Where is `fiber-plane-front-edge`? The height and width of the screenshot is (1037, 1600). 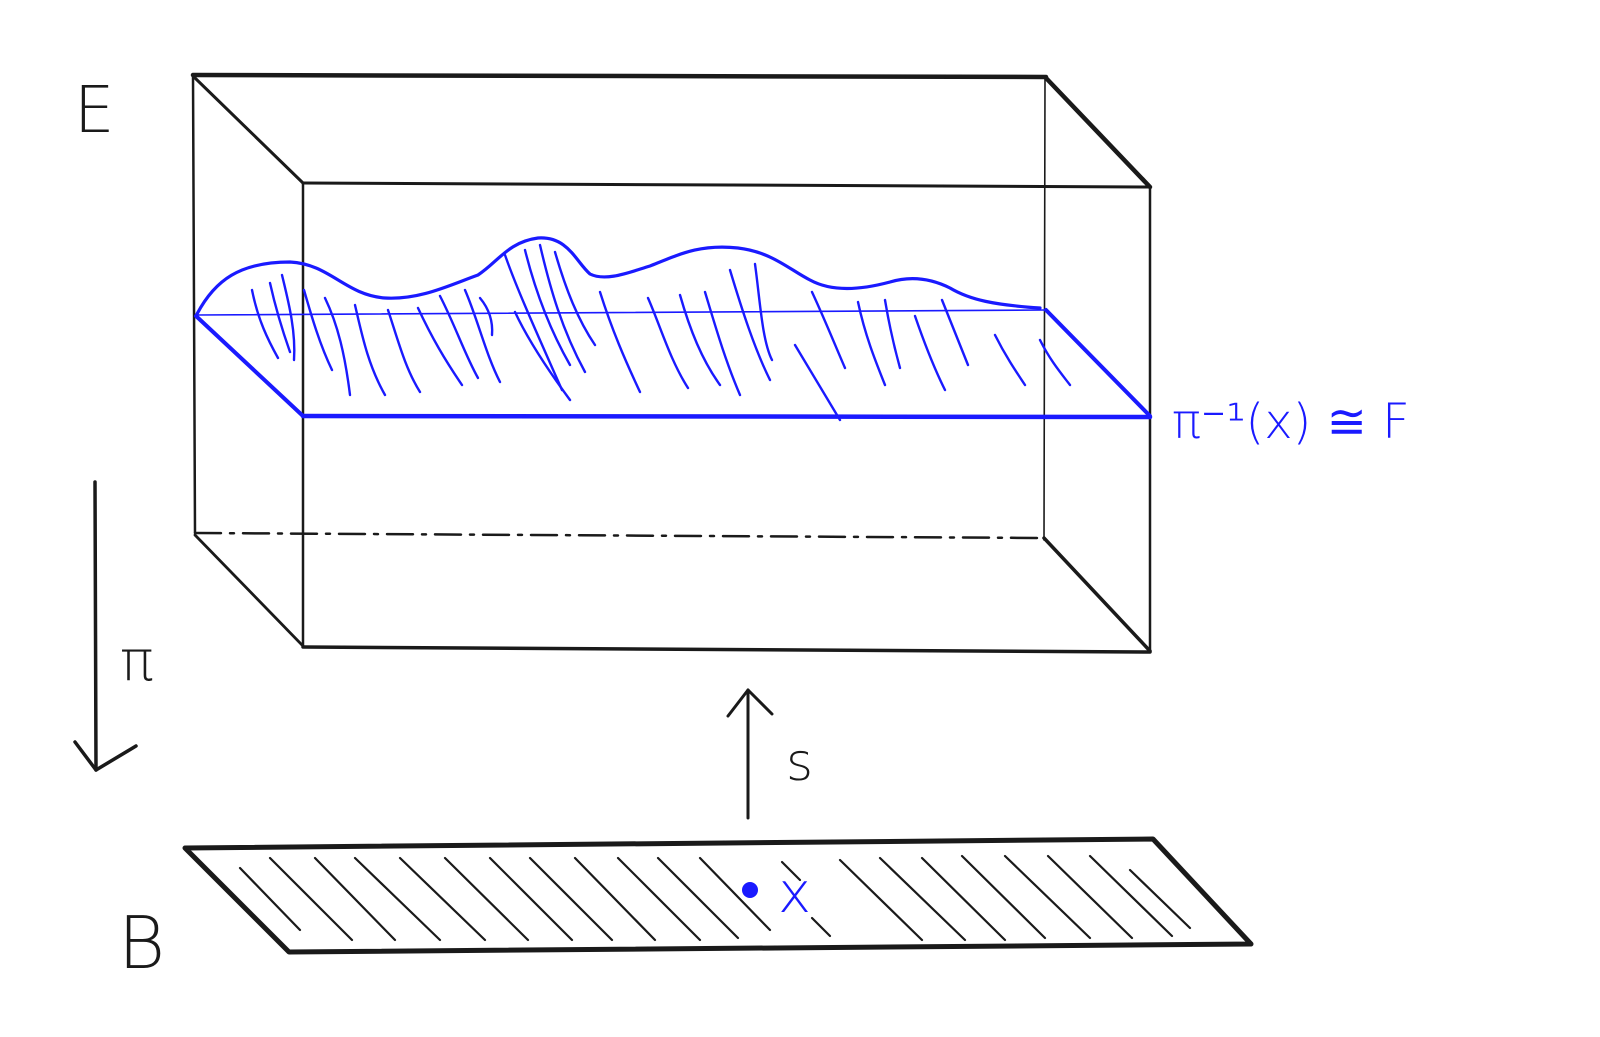 fiber-plane-front-edge is located at coordinates (726, 416).